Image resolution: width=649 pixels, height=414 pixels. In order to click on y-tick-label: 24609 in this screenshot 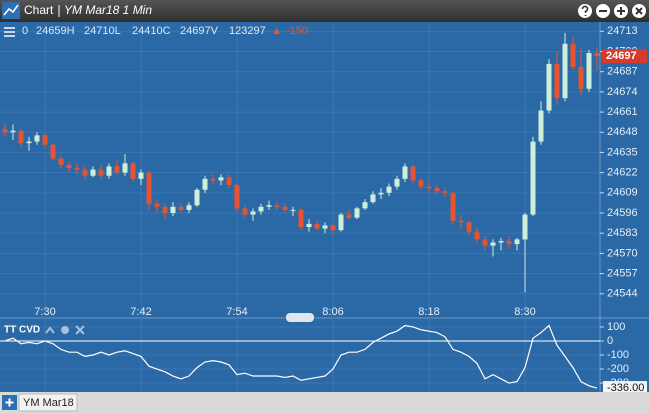, I will do `click(622, 193)`.